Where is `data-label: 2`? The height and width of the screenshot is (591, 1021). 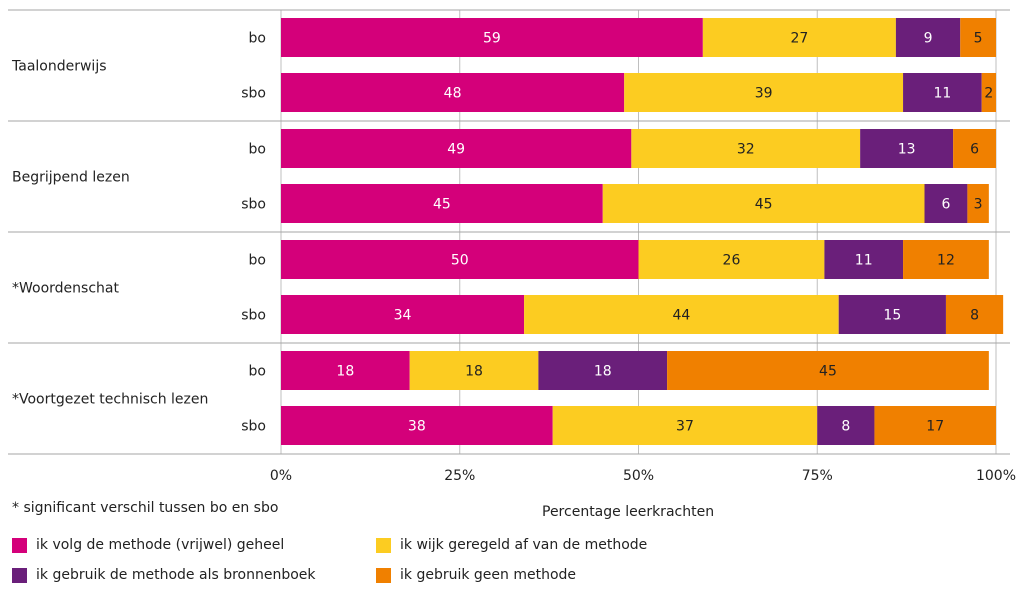 data-label: 2 is located at coordinates (988, 94).